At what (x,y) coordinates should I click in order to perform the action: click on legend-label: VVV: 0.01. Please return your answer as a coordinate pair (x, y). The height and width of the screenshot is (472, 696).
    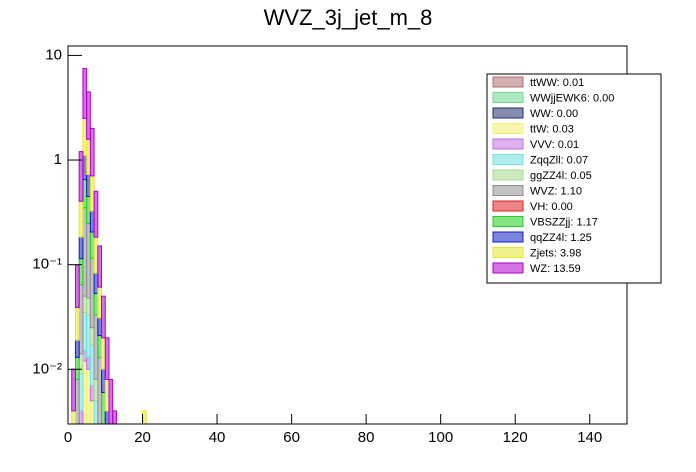
    Looking at the image, I should click on (554, 145).